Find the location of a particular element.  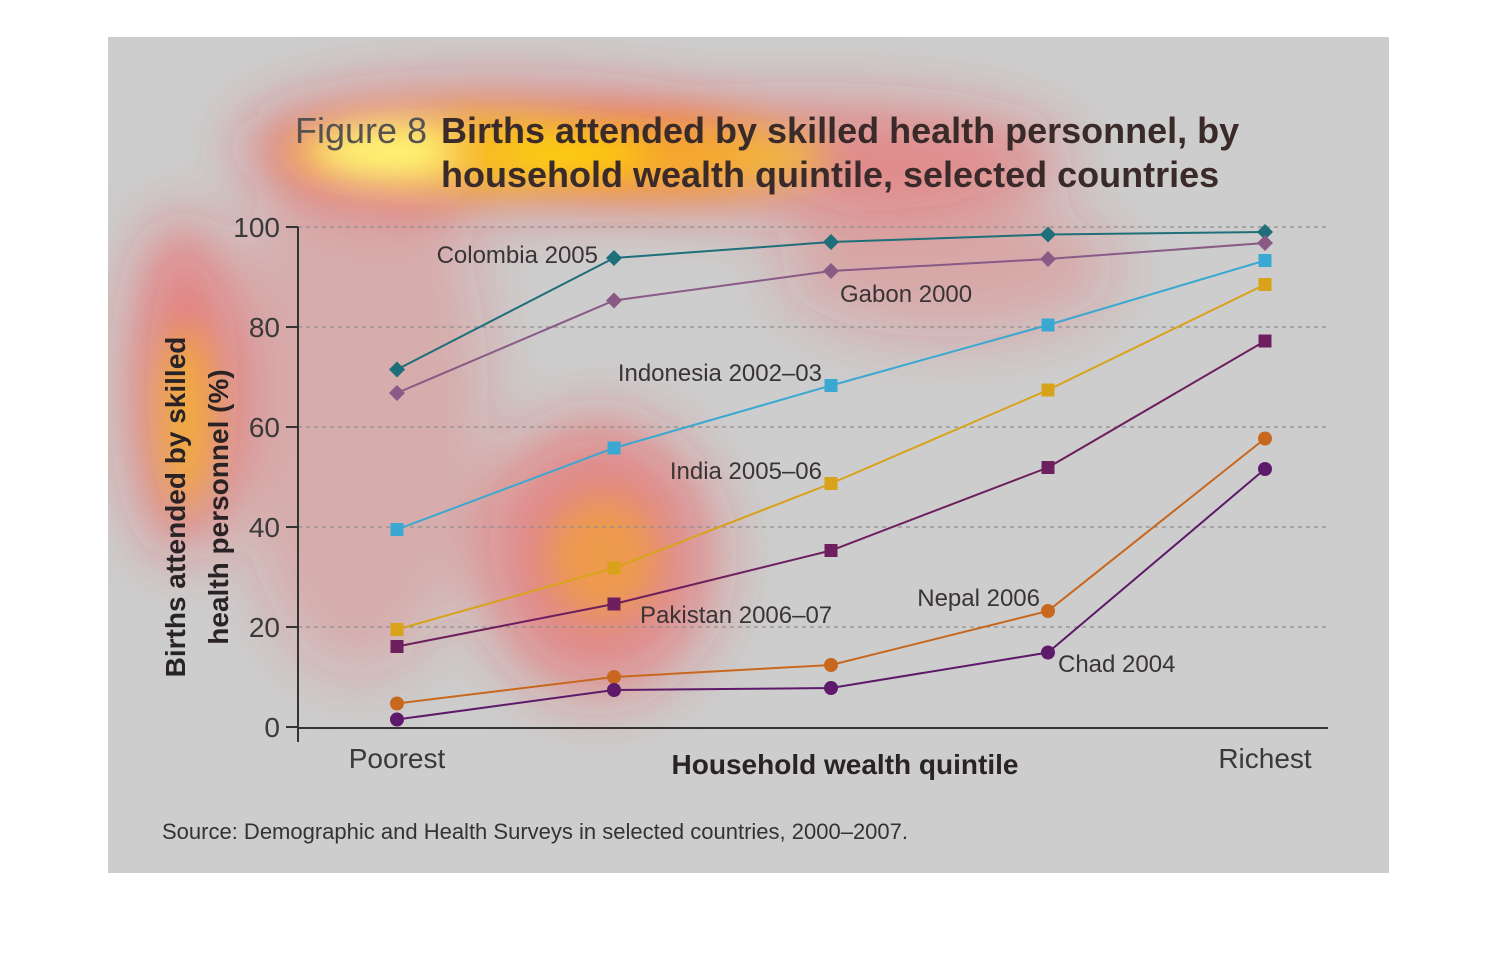

y-tick-labels: 0 20 40 60 80 100 is located at coordinates (256, 477).